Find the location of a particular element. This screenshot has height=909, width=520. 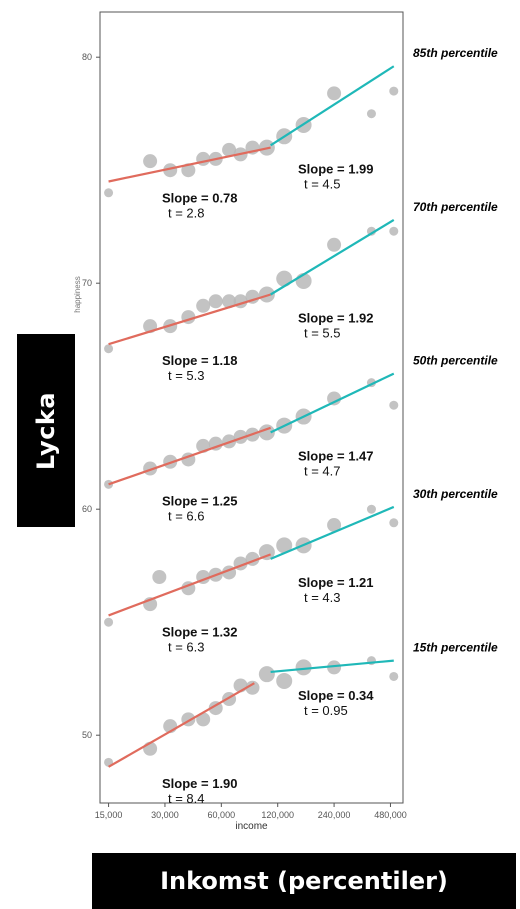

high-slope-label: Slope = 1.92 is located at coordinates (336, 318).